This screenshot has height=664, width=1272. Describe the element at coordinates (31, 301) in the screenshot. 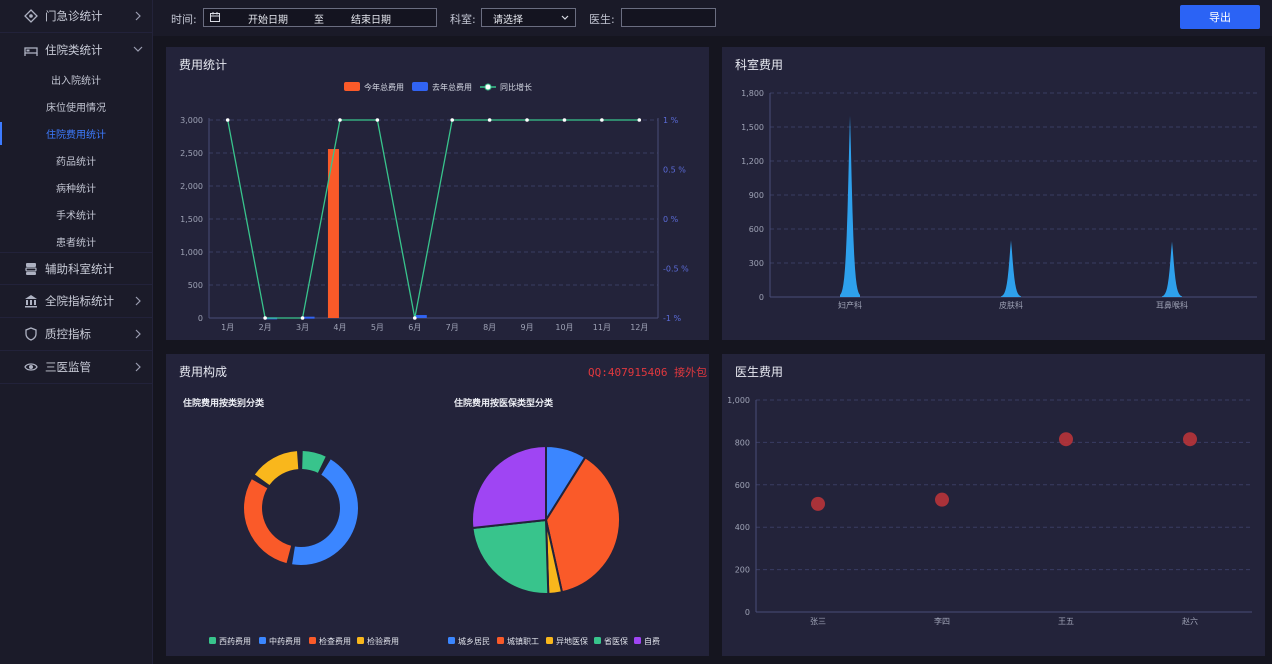

I see `bank-icon` at that location.